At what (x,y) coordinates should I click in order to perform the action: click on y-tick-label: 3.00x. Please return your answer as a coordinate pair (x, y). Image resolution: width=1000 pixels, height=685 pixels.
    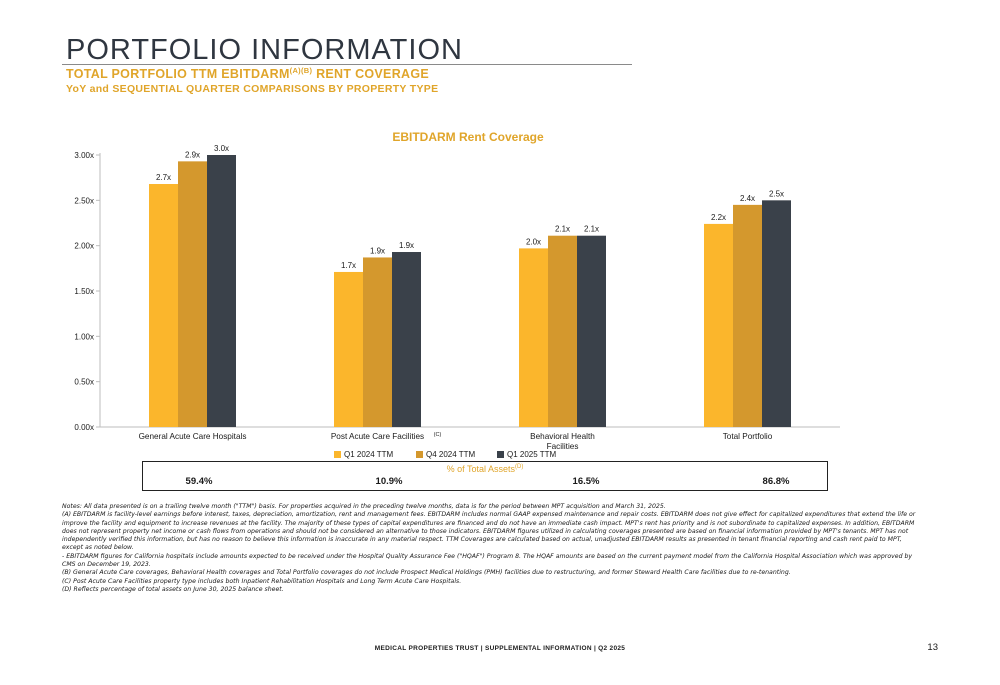
    Looking at the image, I should click on (84, 155).